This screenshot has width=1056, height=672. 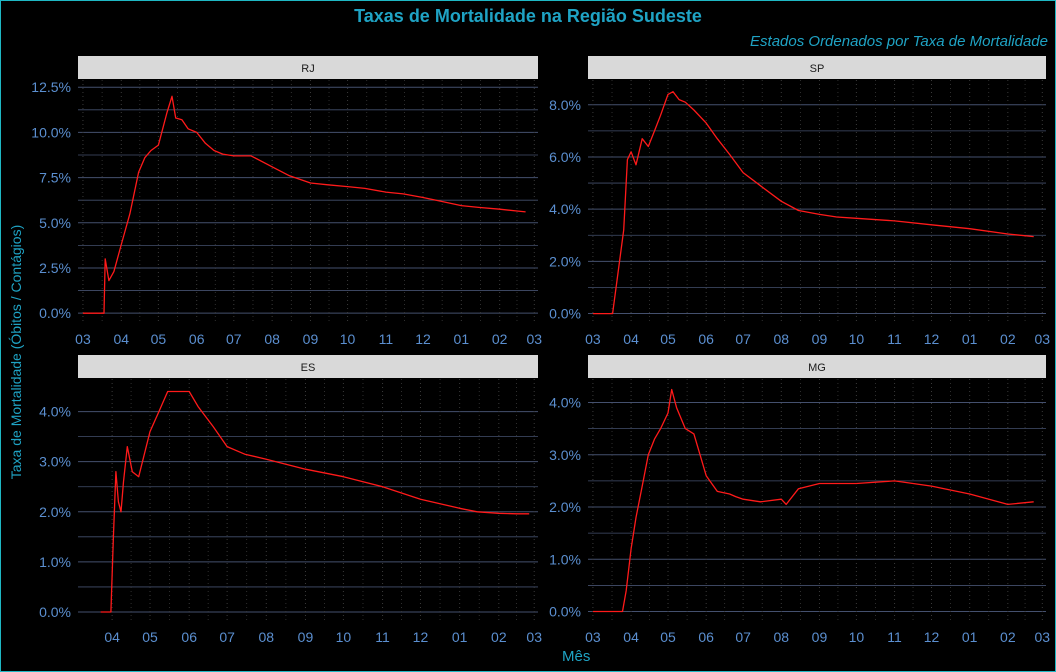 What do you see at coordinates (51, 132) in the screenshot?
I see `y-tick-label: 10.0%` at bounding box center [51, 132].